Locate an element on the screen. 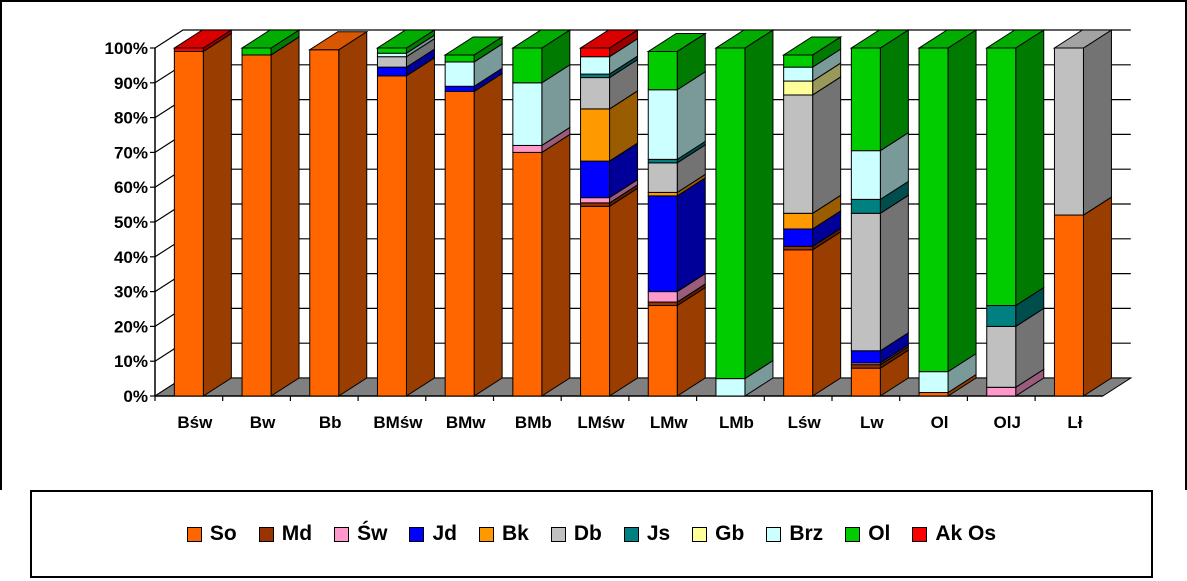 Image resolution: width=1187 pixels, height=581 pixels. x-tick-label: Bb is located at coordinates (330, 422).